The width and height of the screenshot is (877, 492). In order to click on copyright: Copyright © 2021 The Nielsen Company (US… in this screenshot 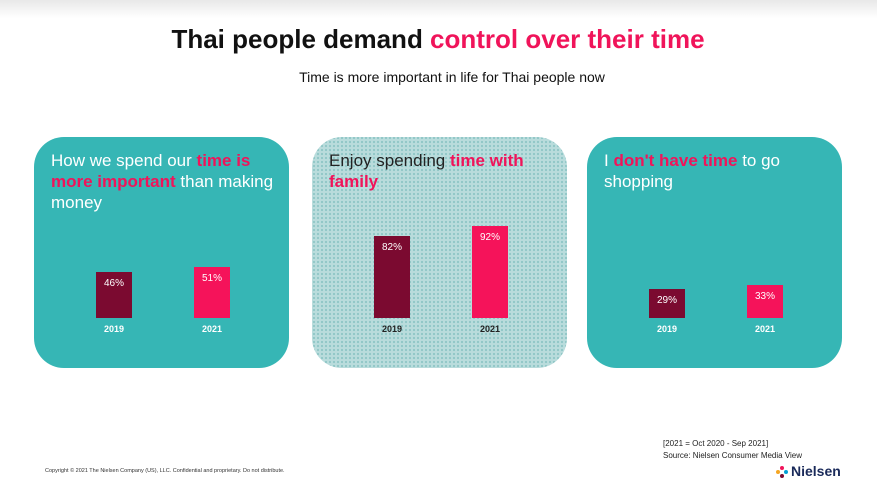, I will do `click(165, 470)`.